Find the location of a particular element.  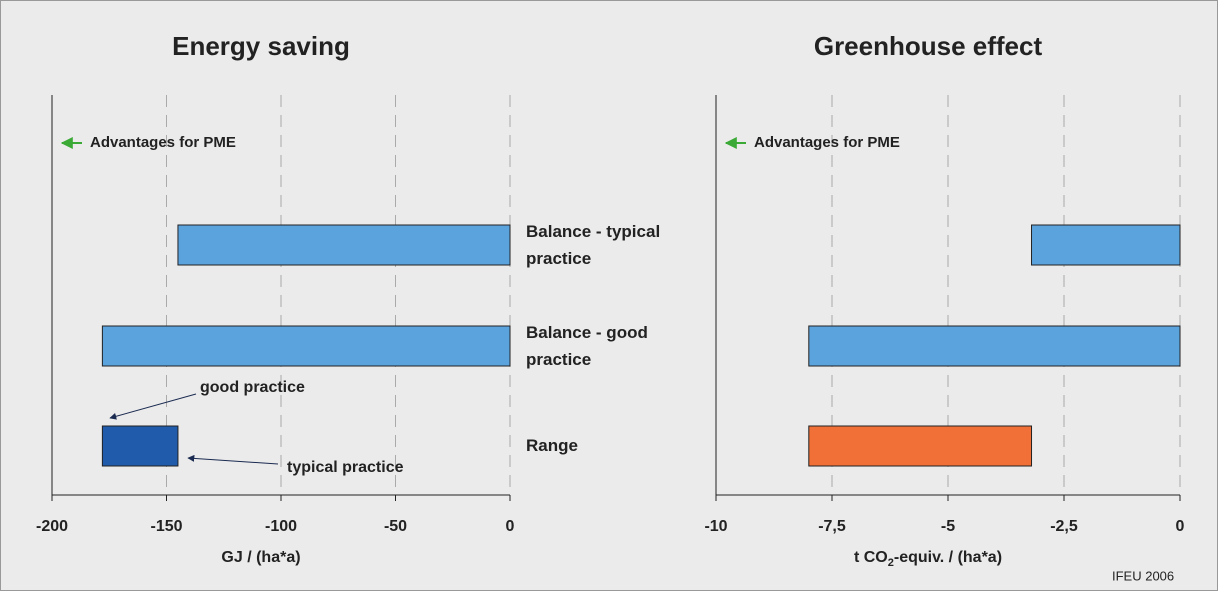

x-tick-label: -150 is located at coordinates (166, 526).